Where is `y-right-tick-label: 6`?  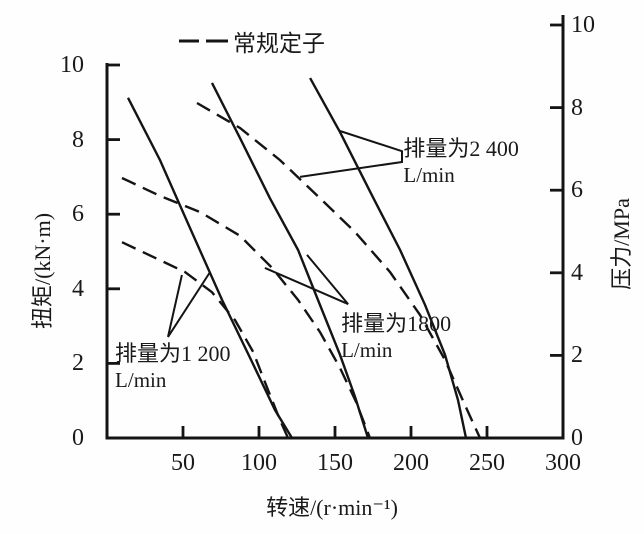
y-right-tick-label: 6 is located at coordinates (577, 190).